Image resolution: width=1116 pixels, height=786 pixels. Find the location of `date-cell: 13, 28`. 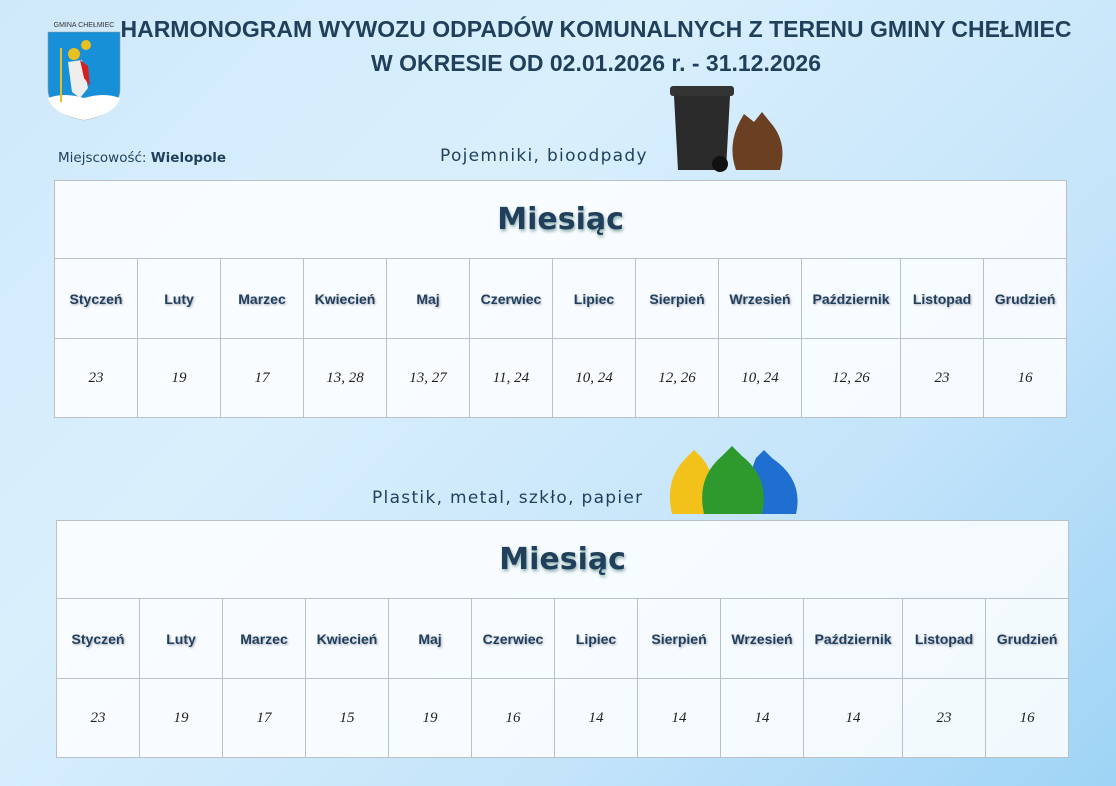

date-cell: 13, 28 is located at coordinates (345, 378).